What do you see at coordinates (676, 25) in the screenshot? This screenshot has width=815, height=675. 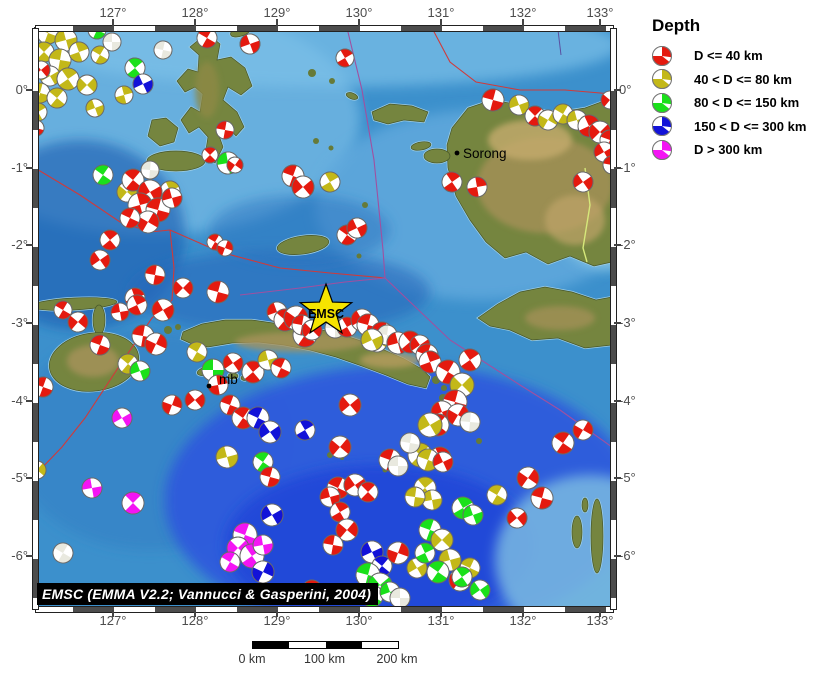 I see `legend-title: Depth` at bounding box center [676, 25].